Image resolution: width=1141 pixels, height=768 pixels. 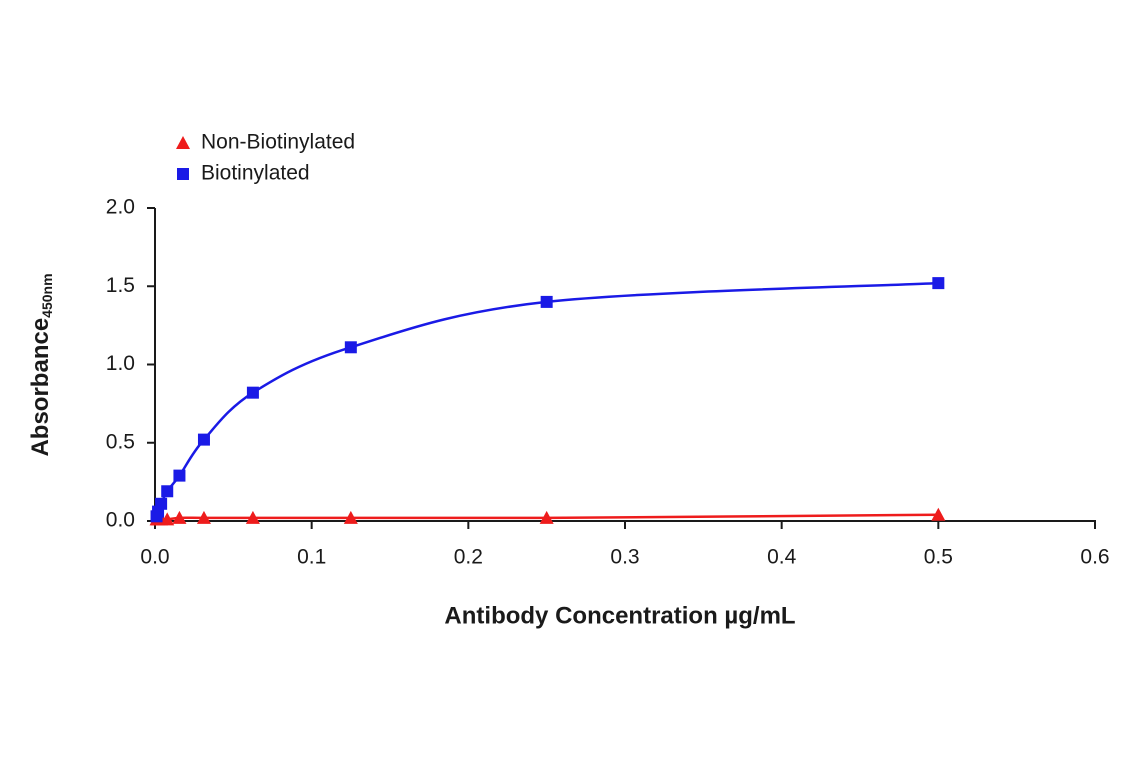 I want to click on y-tick-label: 2.0, so click(x=120, y=207).